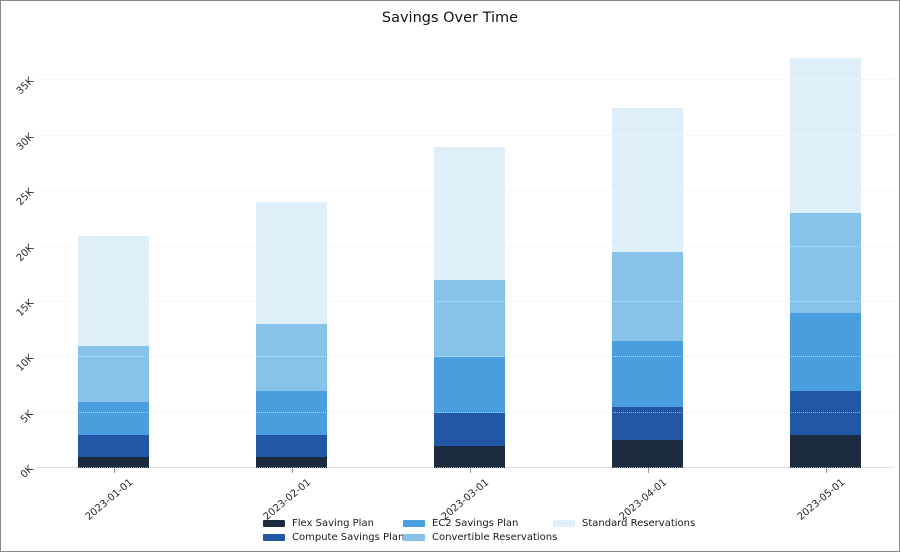 The image size is (900, 552). Describe the element at coordinates (639, 523) in the screenshot. I see `legend-label: Standard Reservations` at that location.